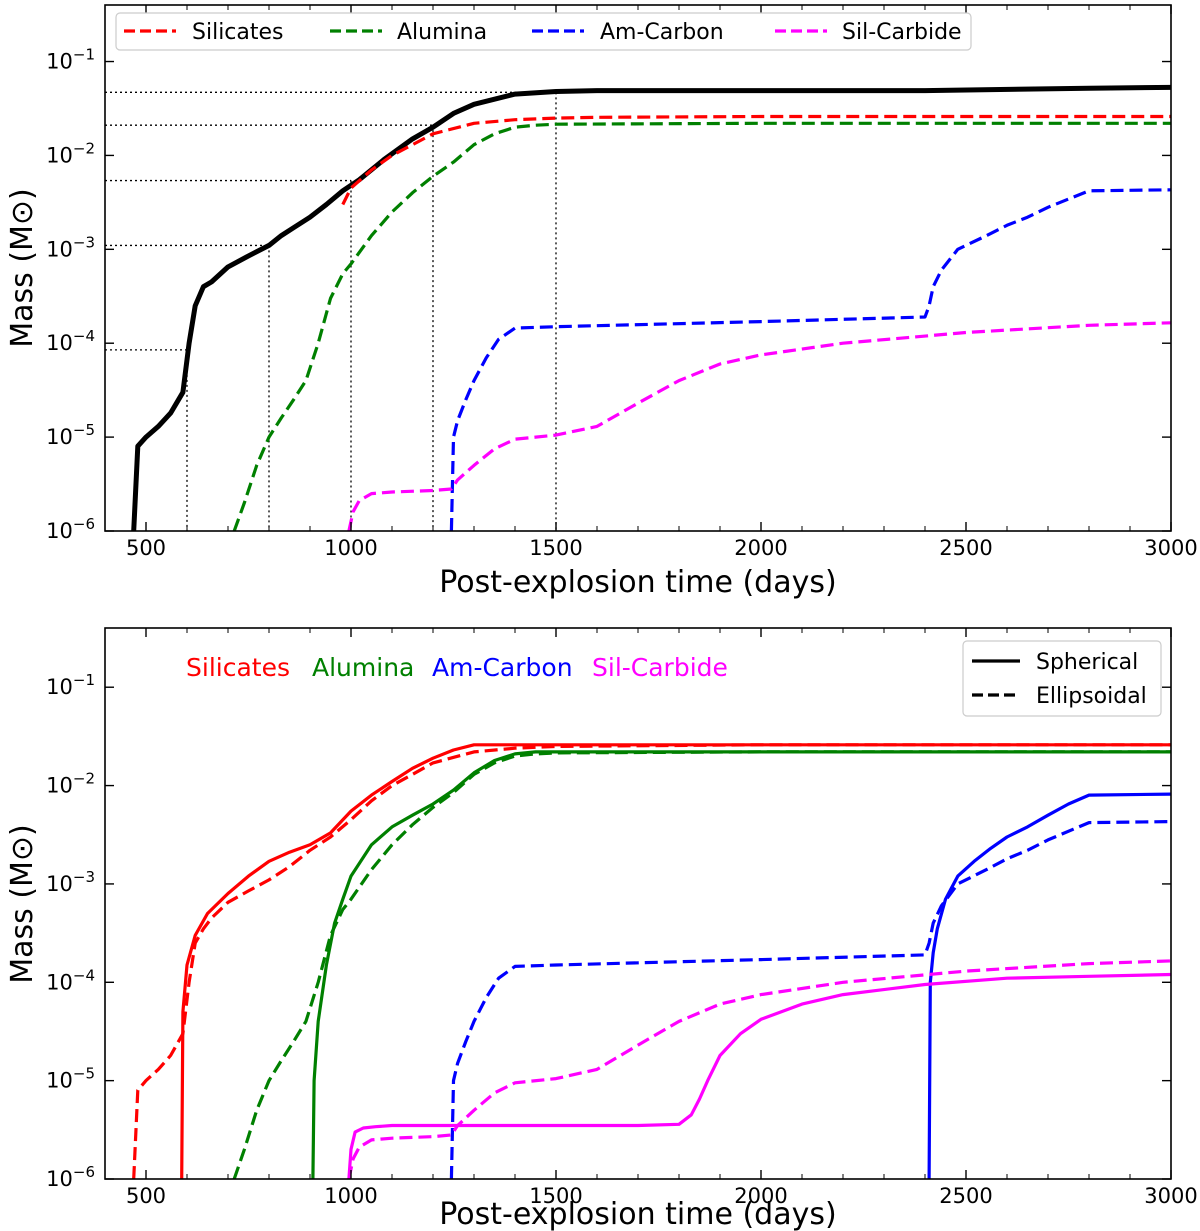 This screenshot has width=1200, height=1231. Describe the element at coordinates (1049, 985) in the screenshot. I see `series-line-am-carbon-solid` at that location.